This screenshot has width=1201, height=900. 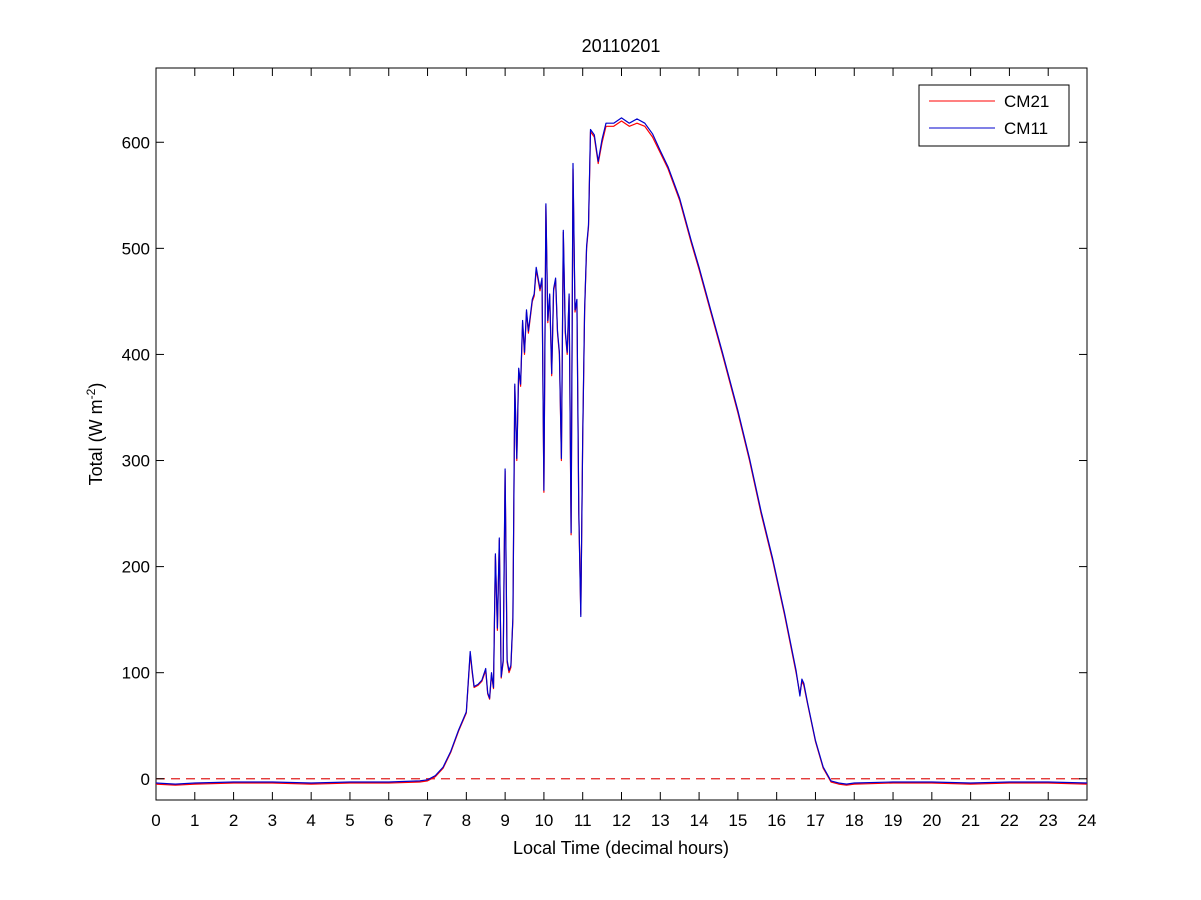 I want to click on x-tick-label: 2, so click(x=233, y=820).